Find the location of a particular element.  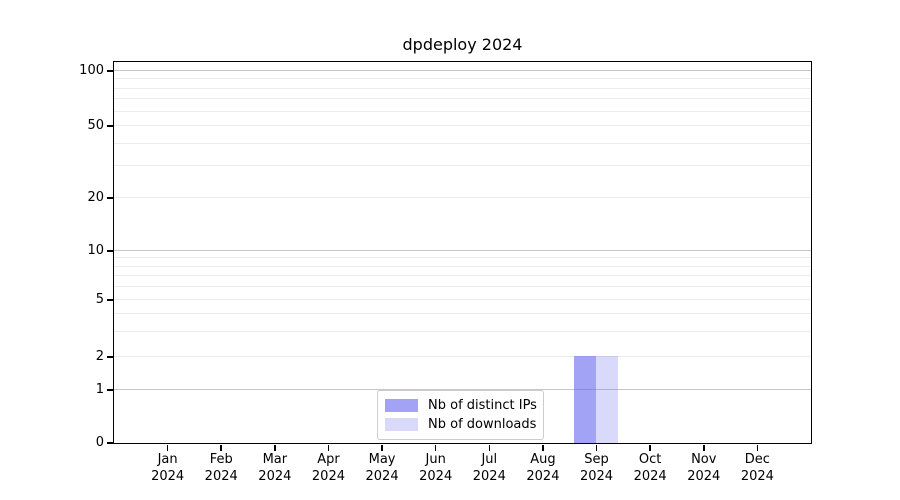

x-tick-label: Feb 2024 is located at coordinates (221, 468).